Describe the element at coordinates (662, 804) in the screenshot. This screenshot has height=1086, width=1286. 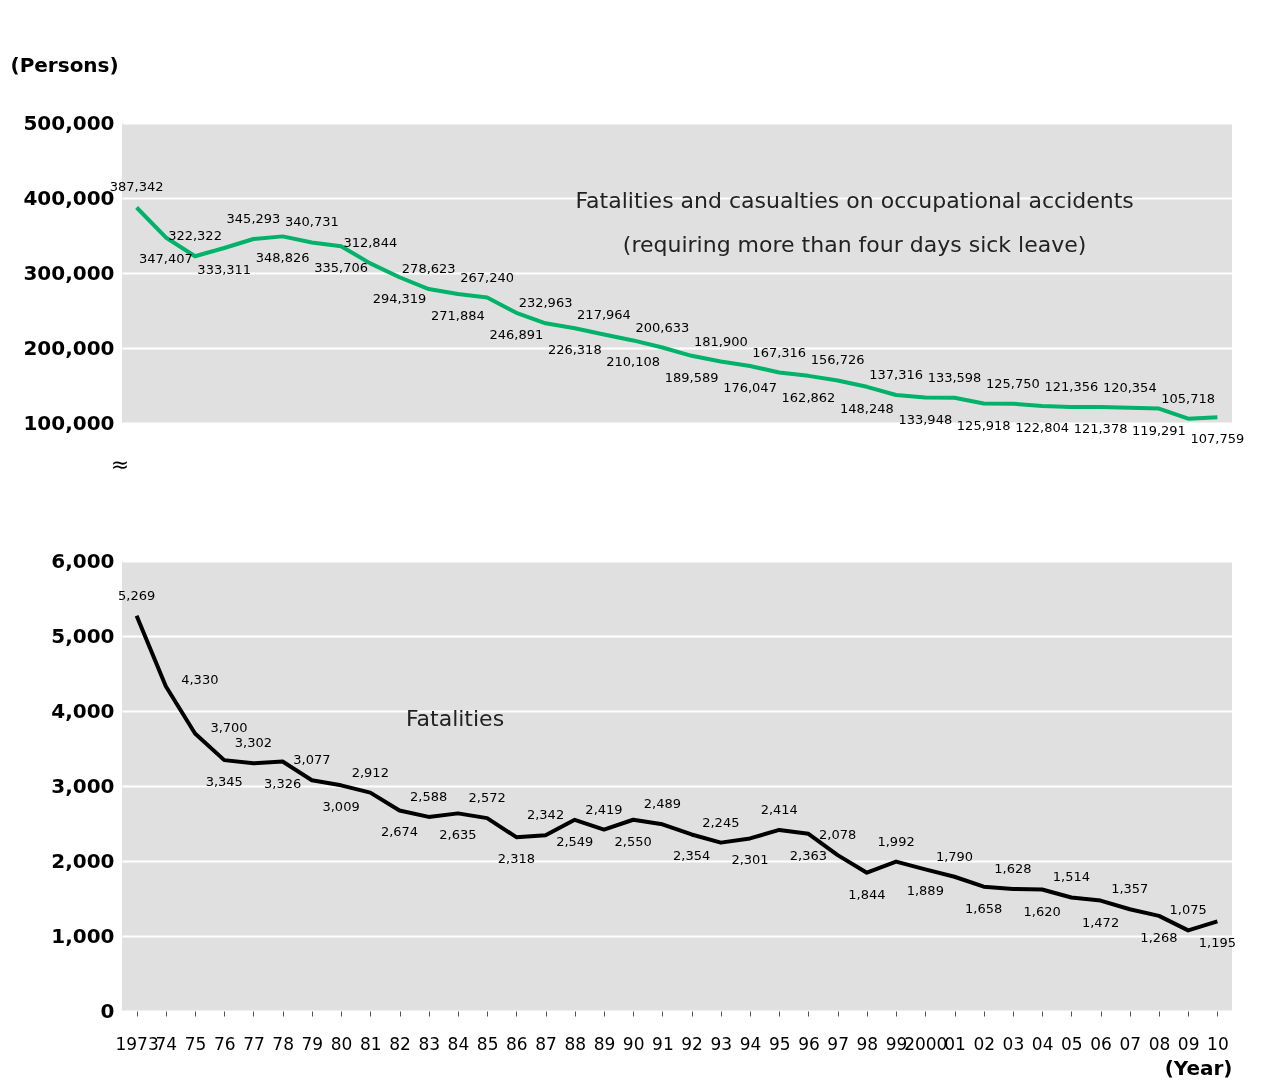
I see `data-label: 2,489` at that location.